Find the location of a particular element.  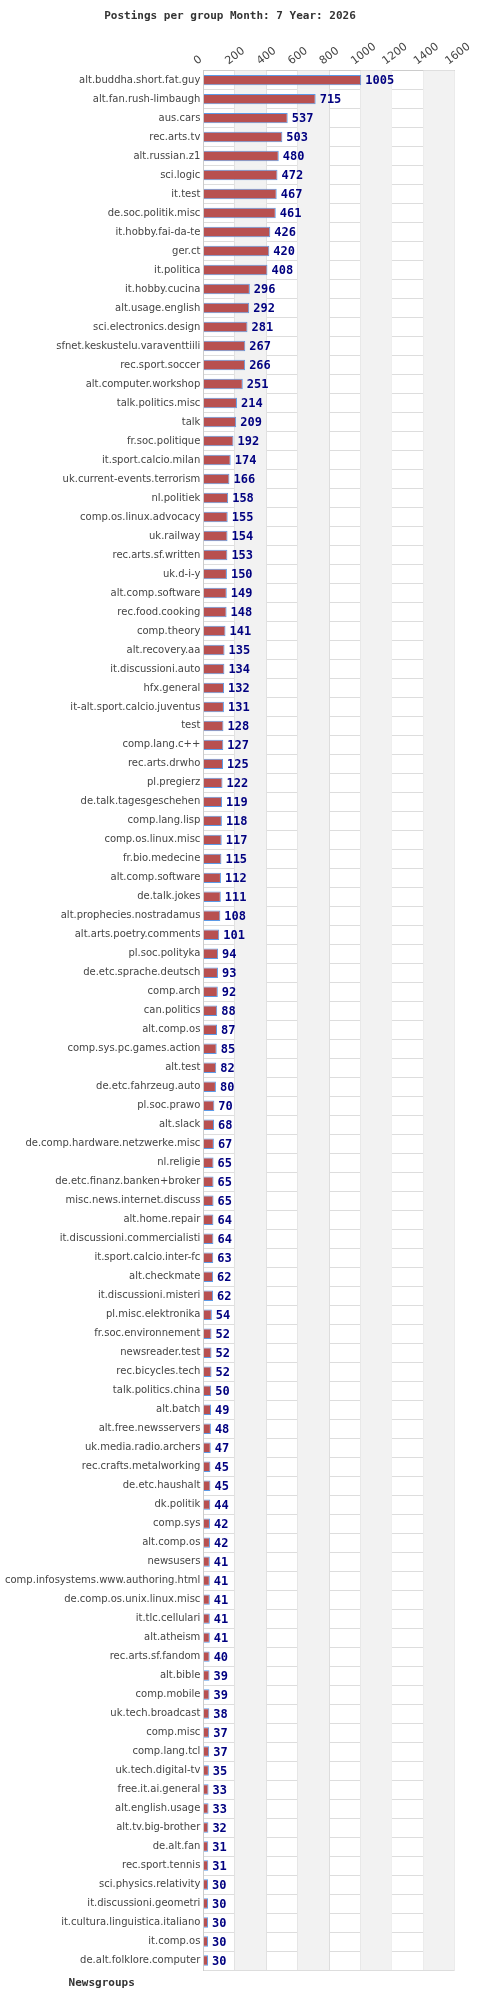

y-tick-label: rec.arts.drwho is located at coordinates (164, 763).